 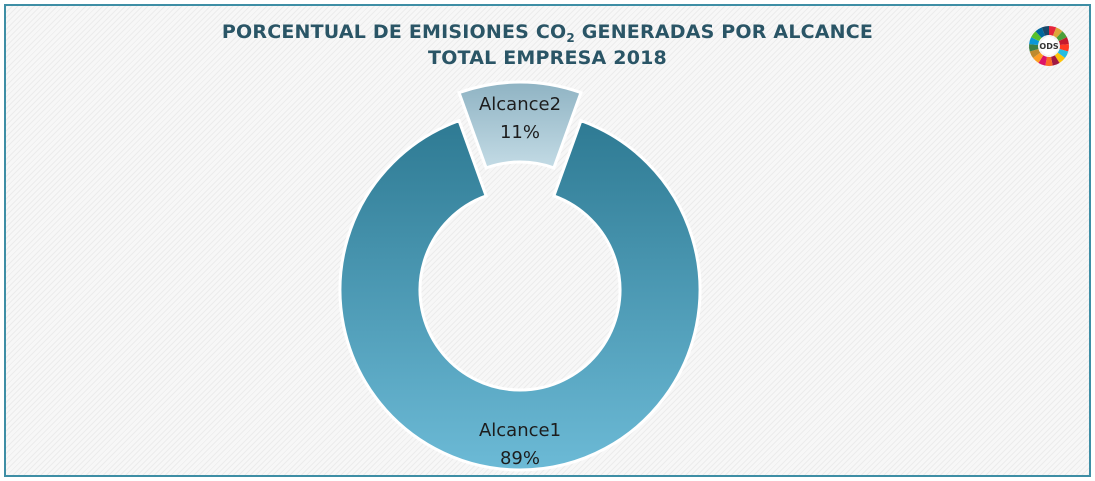 I want to click on sdg-wheel-icon: ODS, so click(x=1049, y=46).